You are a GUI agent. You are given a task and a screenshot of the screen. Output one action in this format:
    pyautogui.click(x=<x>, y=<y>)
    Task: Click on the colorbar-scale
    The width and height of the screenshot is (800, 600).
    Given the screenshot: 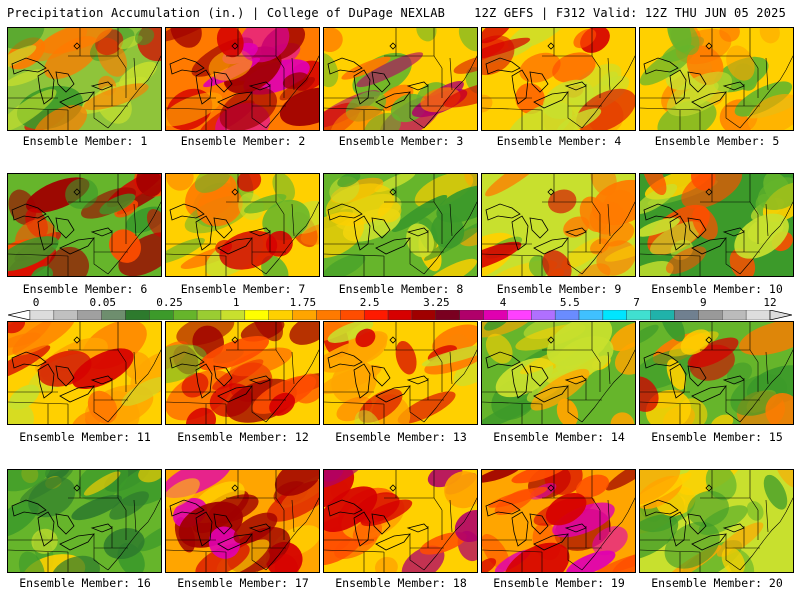 What is the action you would take?
    pyautogui.click(x=400, y=315)
    